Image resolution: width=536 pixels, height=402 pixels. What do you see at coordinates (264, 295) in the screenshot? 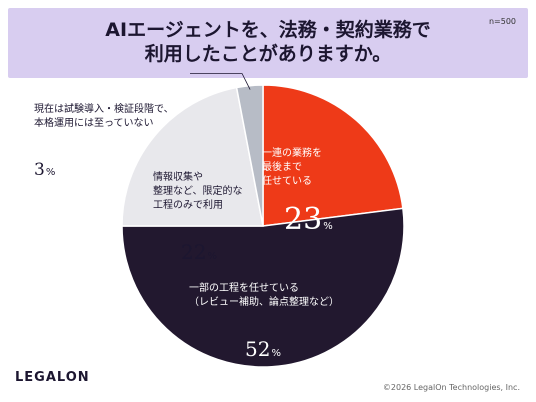
I see `label-partial-text: 一部の工程を任せている （レビュー補助、論点整理など）` at bounding box center [264, 295].